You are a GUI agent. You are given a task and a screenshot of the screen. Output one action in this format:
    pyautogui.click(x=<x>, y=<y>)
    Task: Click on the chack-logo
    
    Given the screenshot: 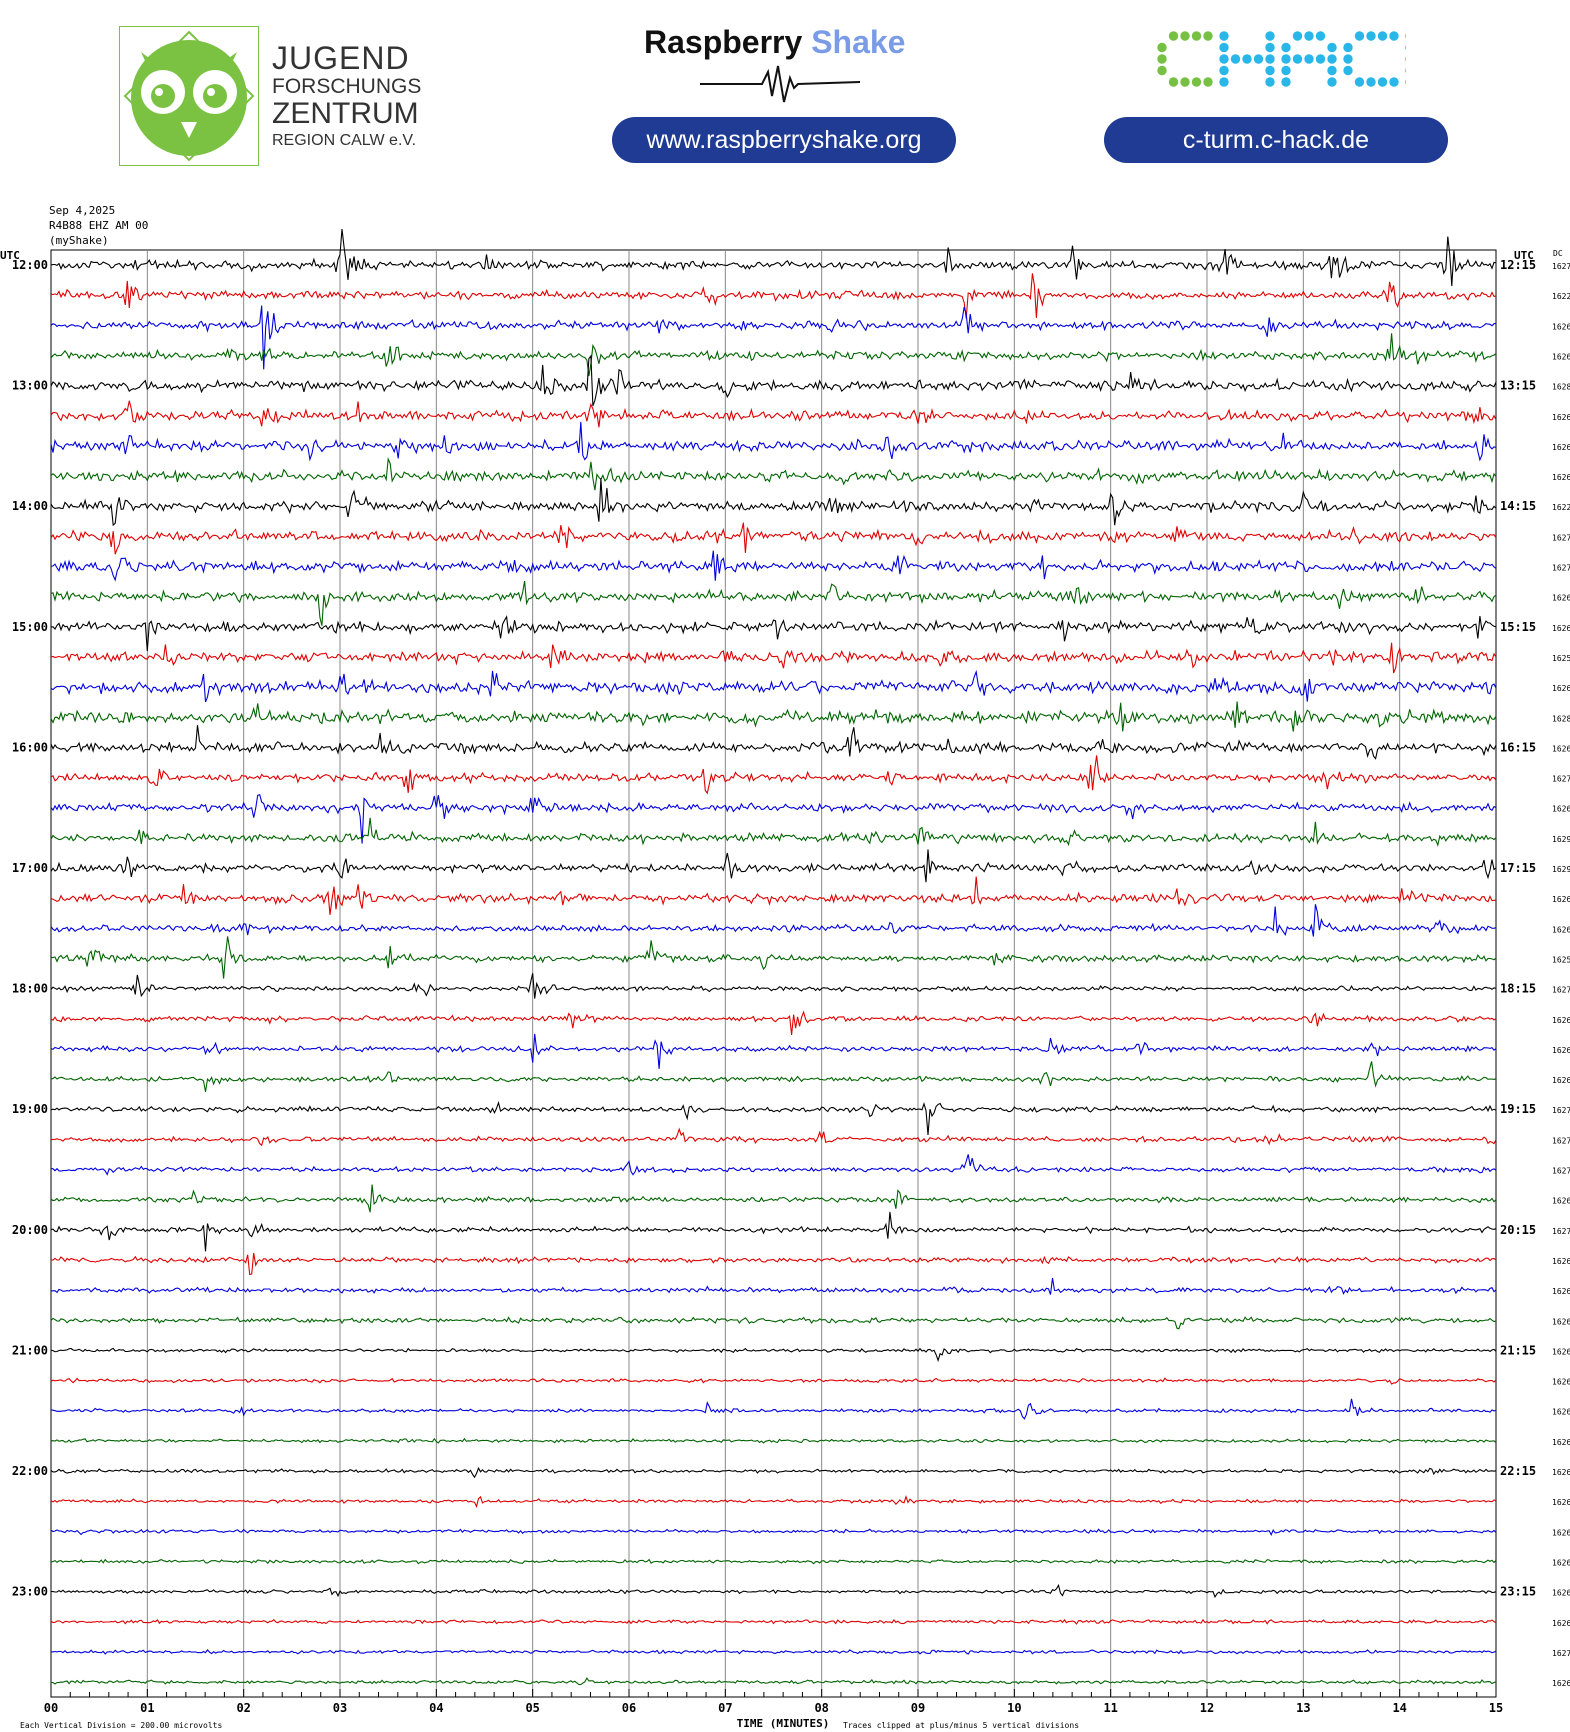 What is the action you would take?
    pyautogui.click(x=1281, y=59)
    